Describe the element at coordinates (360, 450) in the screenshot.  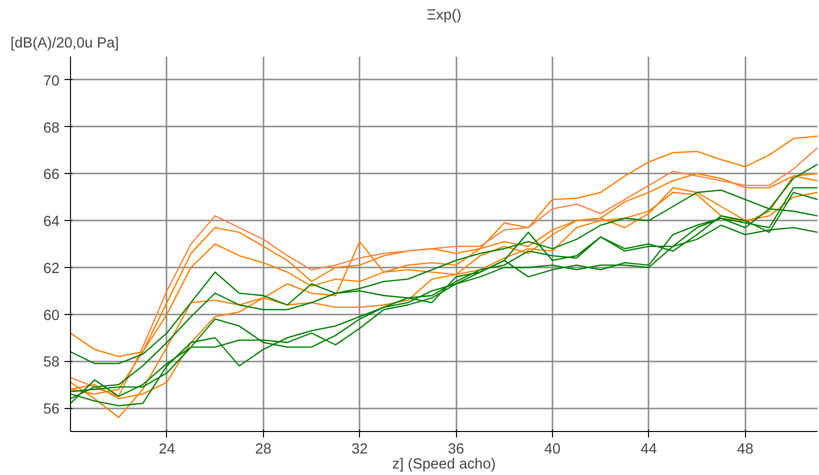
I see `x-tick-label: 32` at that location.